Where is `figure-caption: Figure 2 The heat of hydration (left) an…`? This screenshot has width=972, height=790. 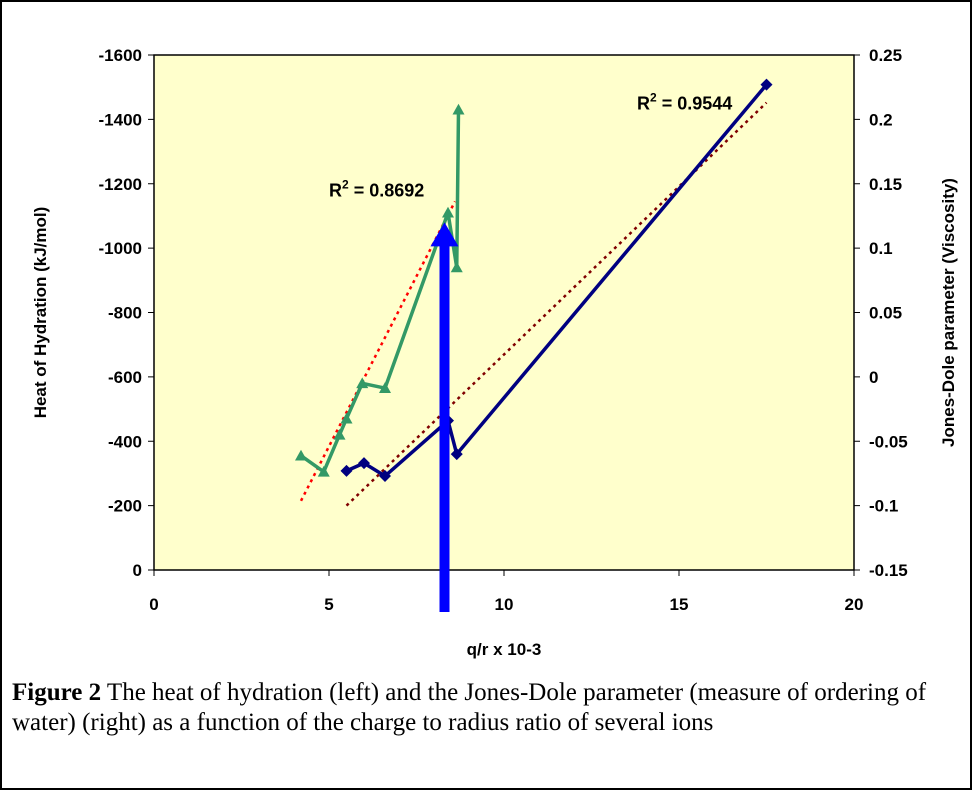
figure-caption: Figure 2 The heat of hydration (left) an… is located at coordinates (487, 708).